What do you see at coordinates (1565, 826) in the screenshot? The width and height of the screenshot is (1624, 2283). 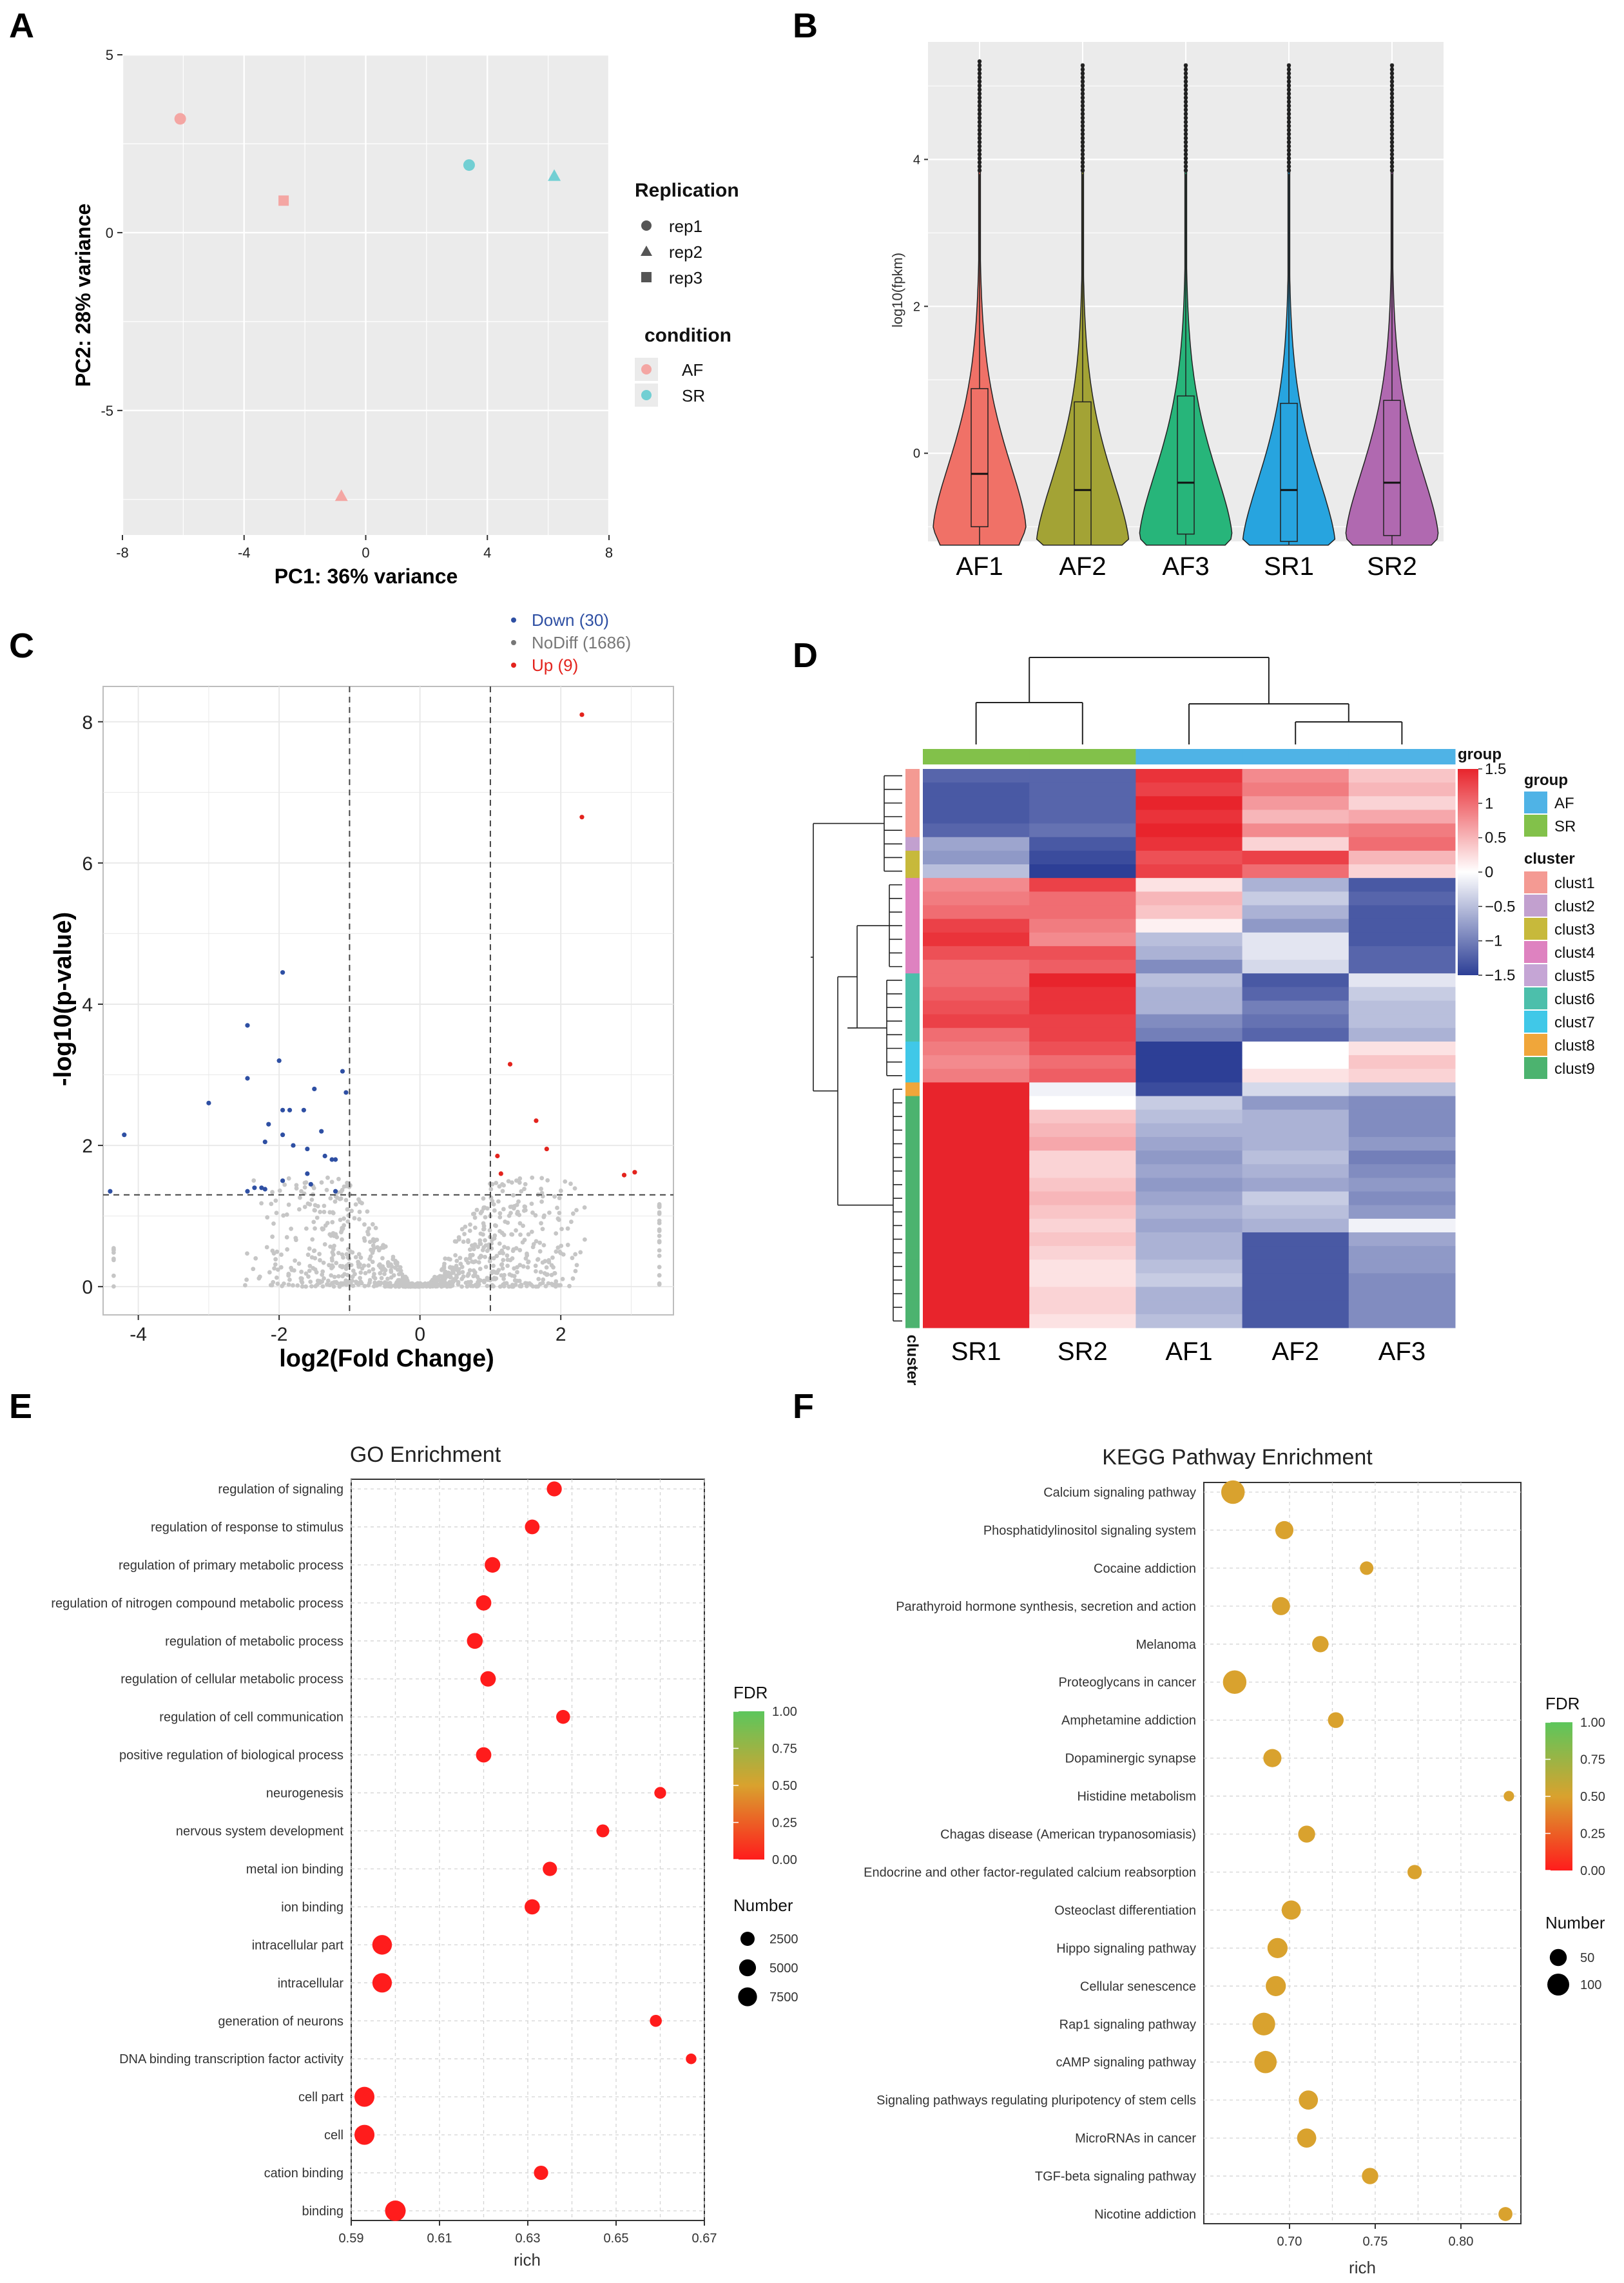 I see `heatmap-group-label: SR` at bounding box center [1565, 826].